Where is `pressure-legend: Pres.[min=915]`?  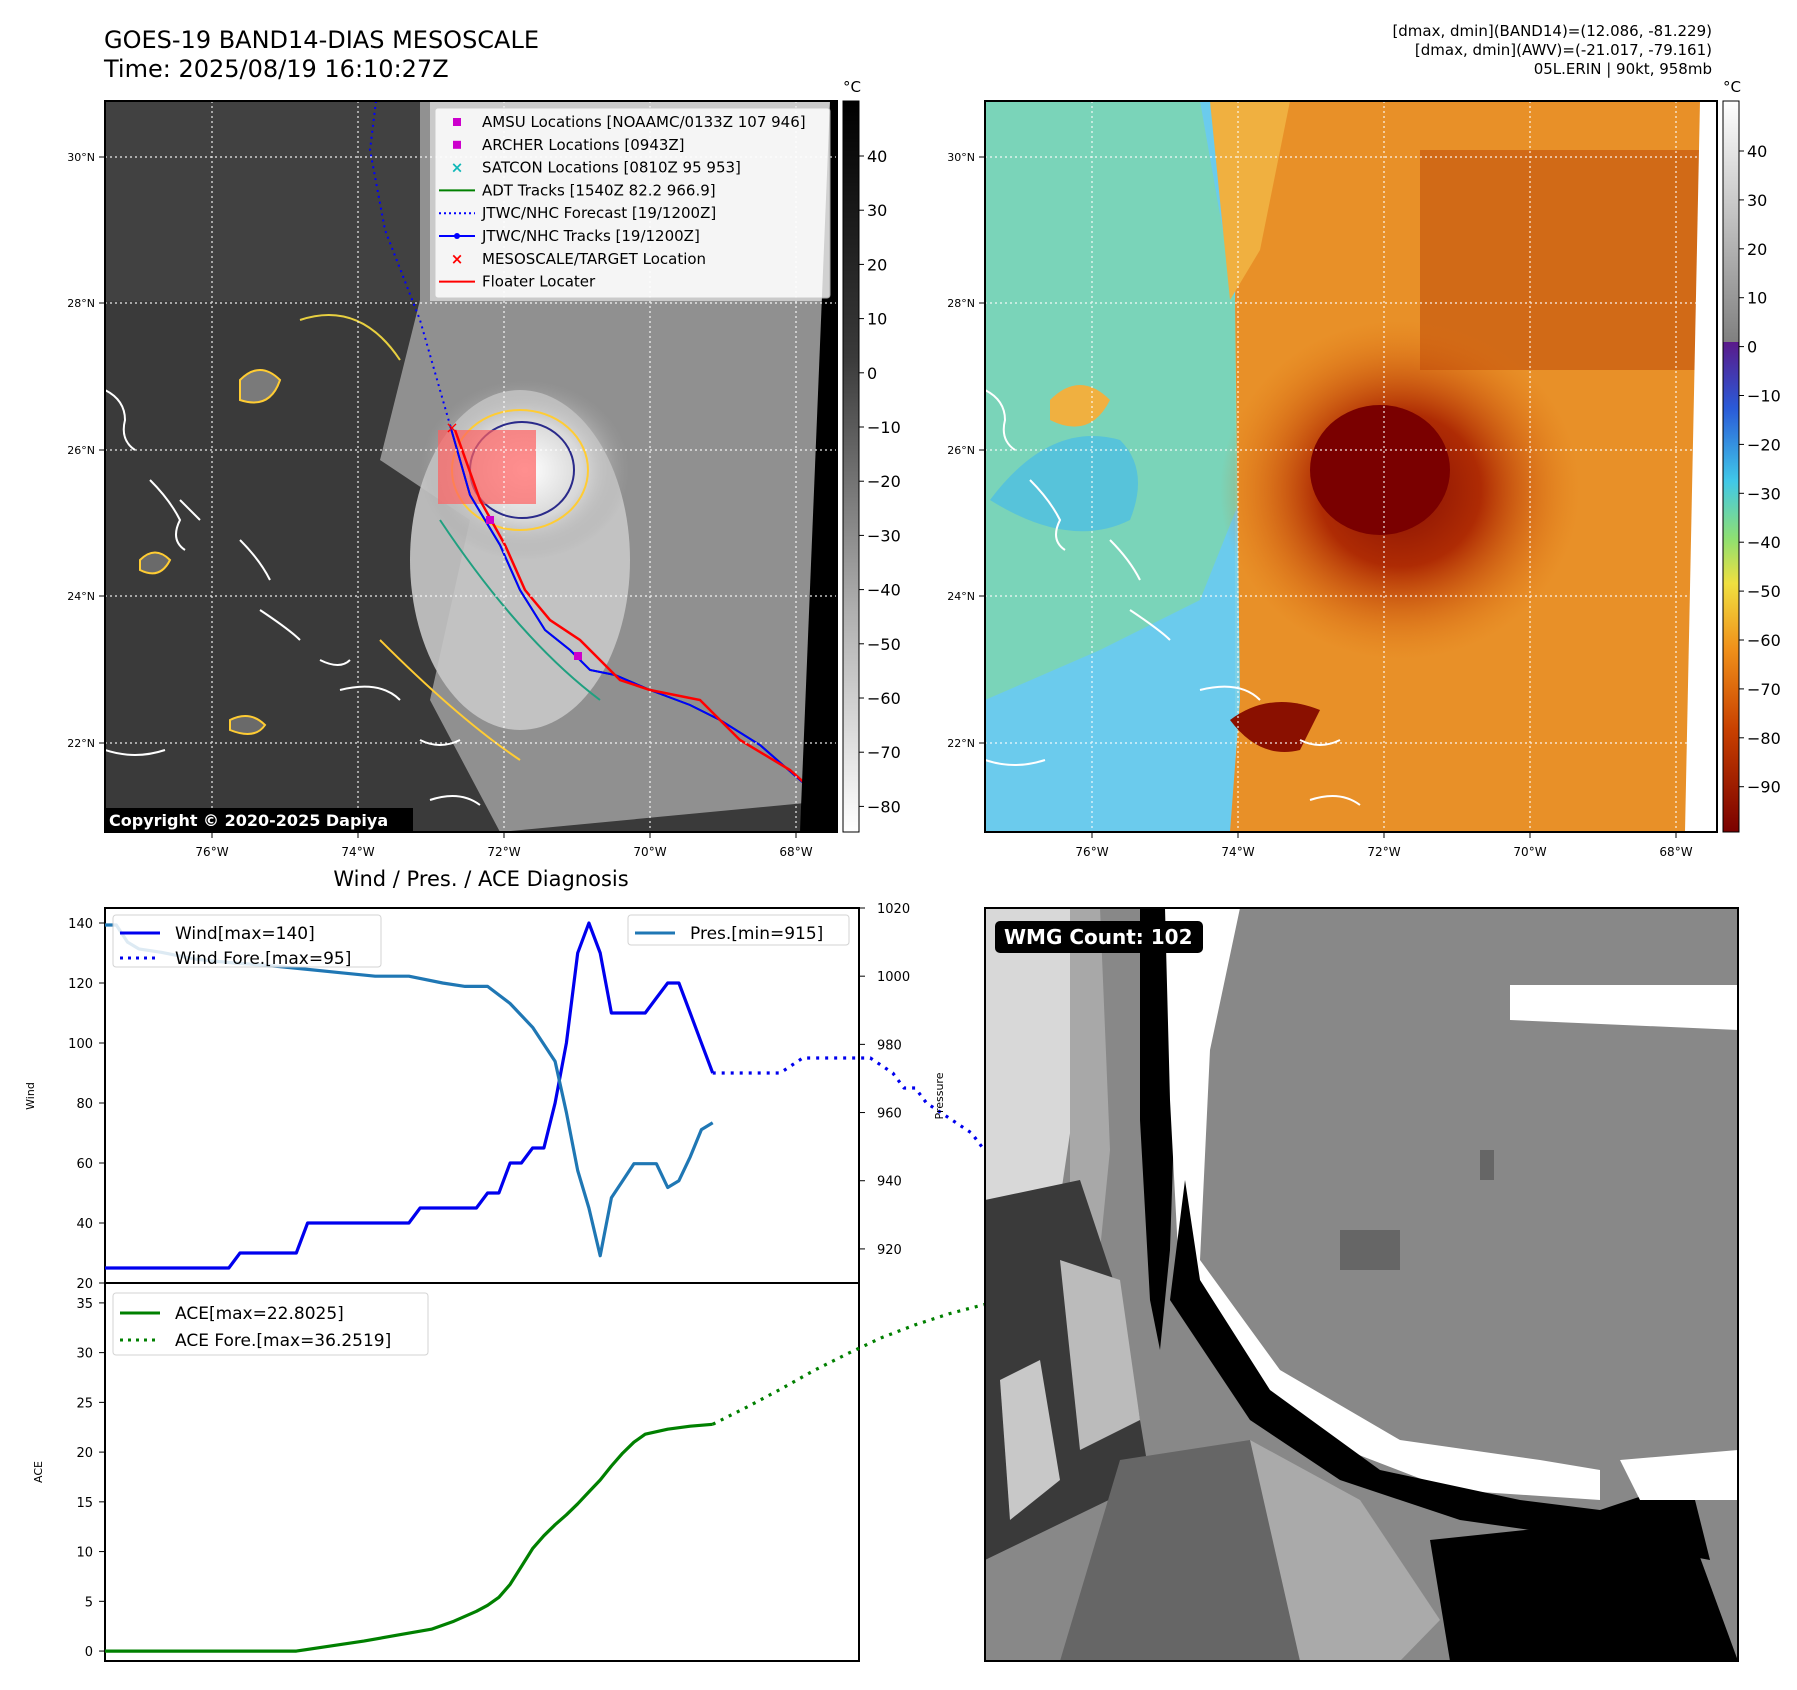 pressure-legend: Pres.[min=915] is located at coordinates (738, 930).